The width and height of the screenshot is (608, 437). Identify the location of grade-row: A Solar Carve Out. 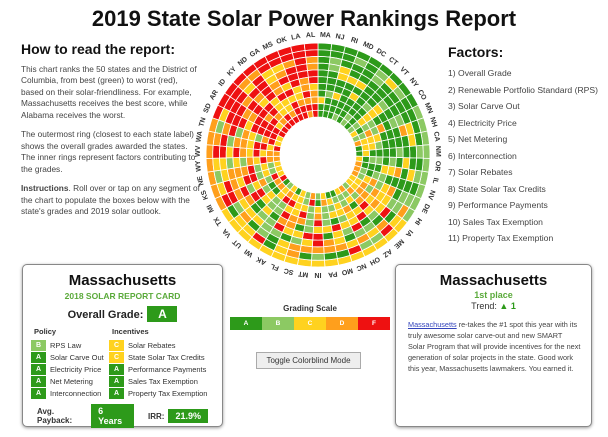
(72, 357).